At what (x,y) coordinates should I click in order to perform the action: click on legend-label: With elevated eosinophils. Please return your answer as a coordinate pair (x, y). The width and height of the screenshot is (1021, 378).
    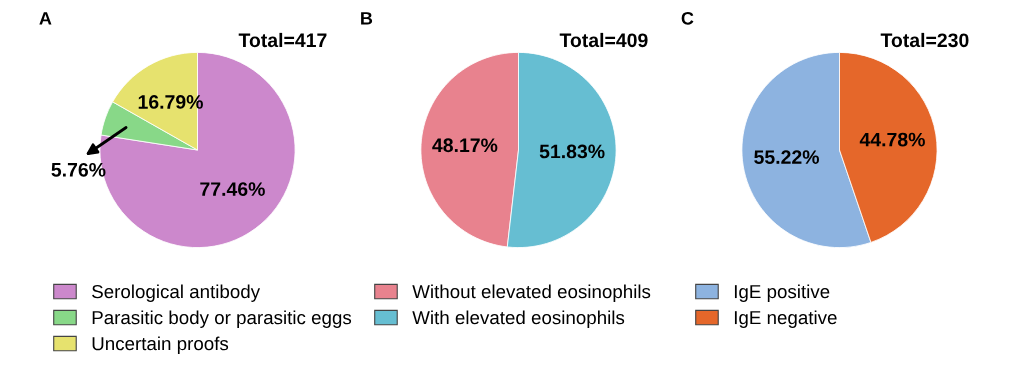
    Looking at the image, I should click on (518, 319).